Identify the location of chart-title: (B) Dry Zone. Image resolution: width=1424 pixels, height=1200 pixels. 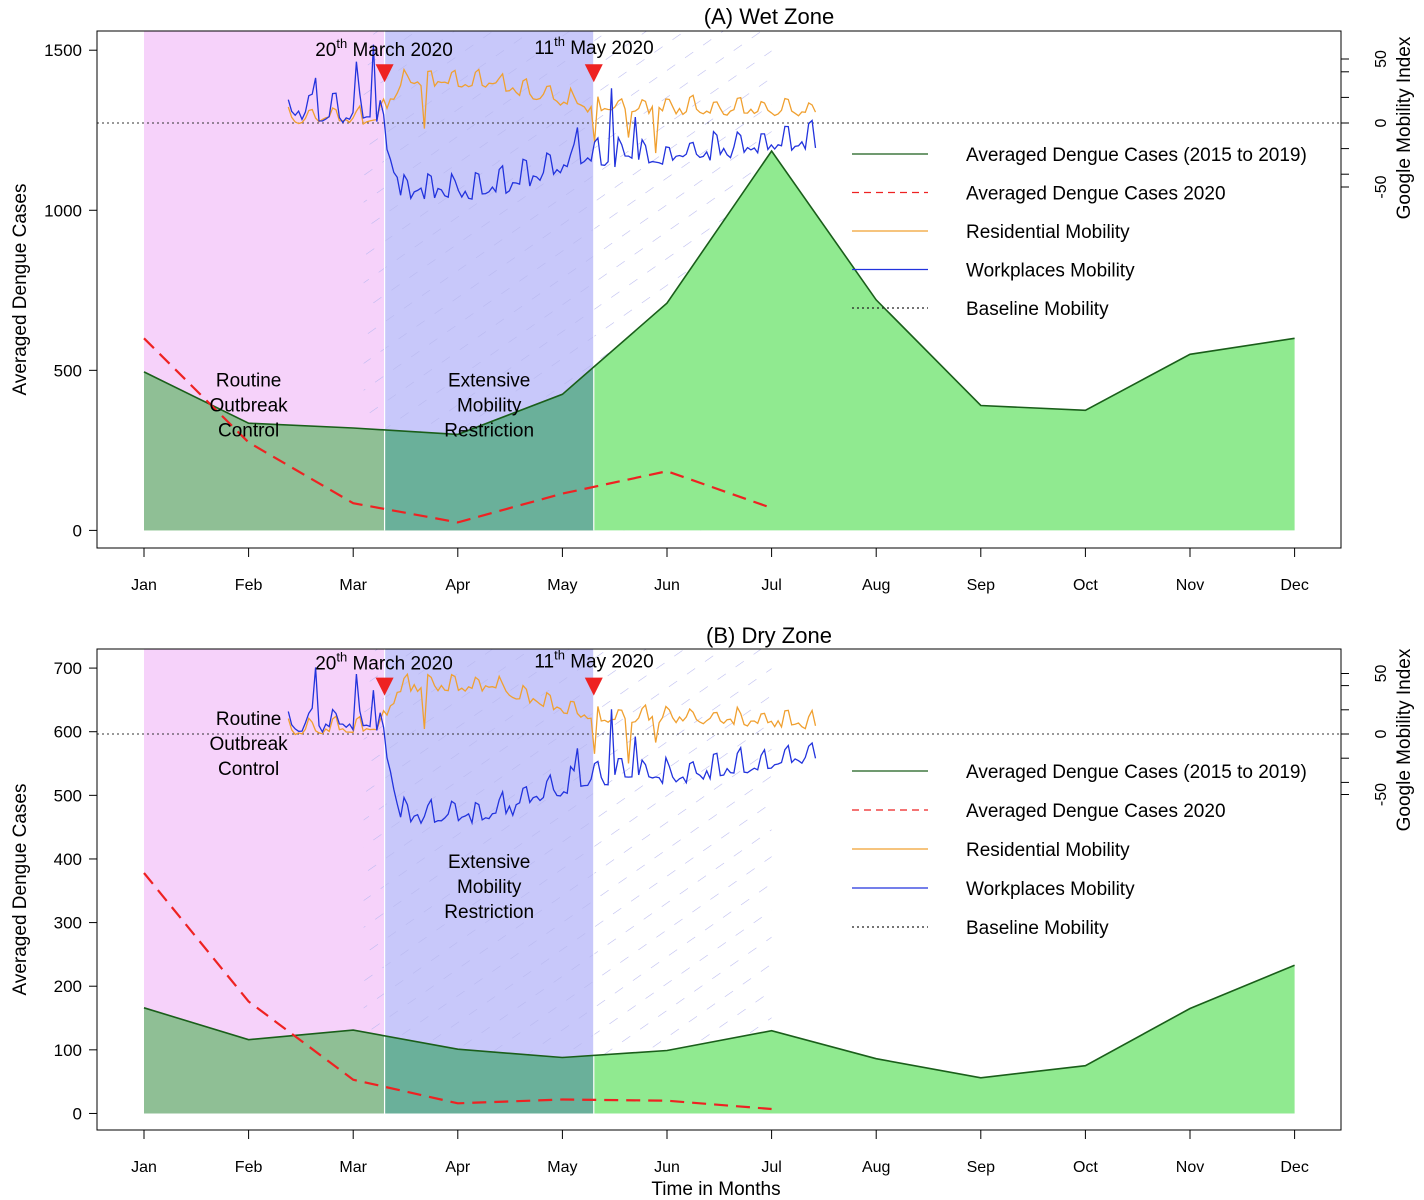
(769, 635).